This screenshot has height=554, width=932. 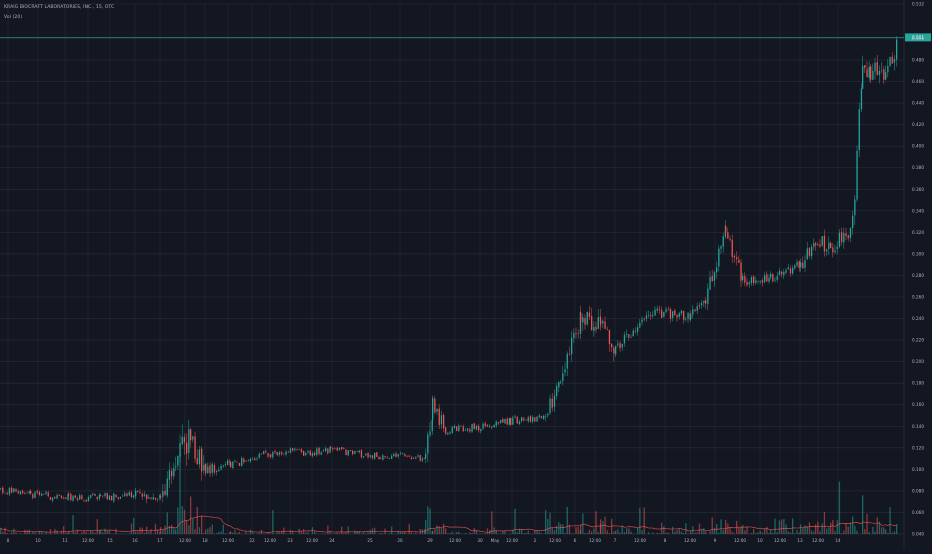 I want to click on y-tick-label: 0.120, so click(x=918, y=447).